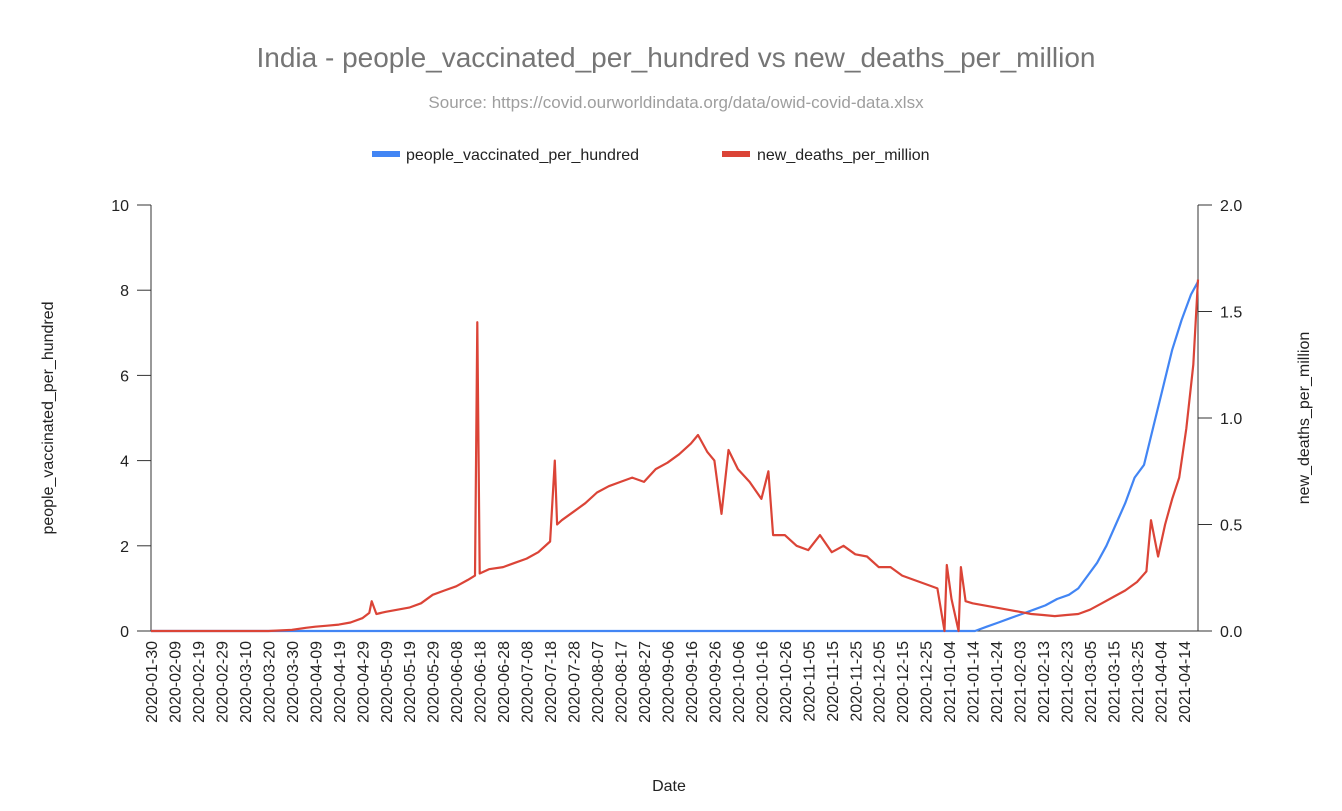  Describe the element at coordinates (1231, 632) in the screenshot. I see `right-tick-label: 0.0` at that location.